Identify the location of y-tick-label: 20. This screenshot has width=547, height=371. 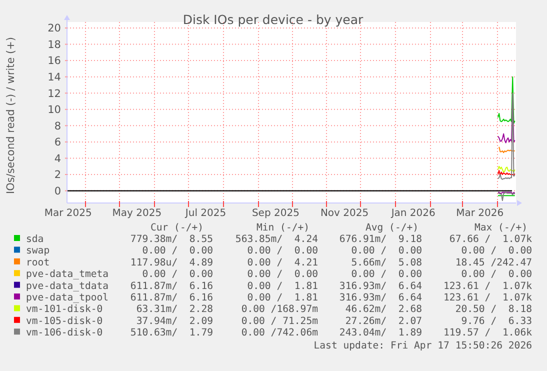
(54, 28).